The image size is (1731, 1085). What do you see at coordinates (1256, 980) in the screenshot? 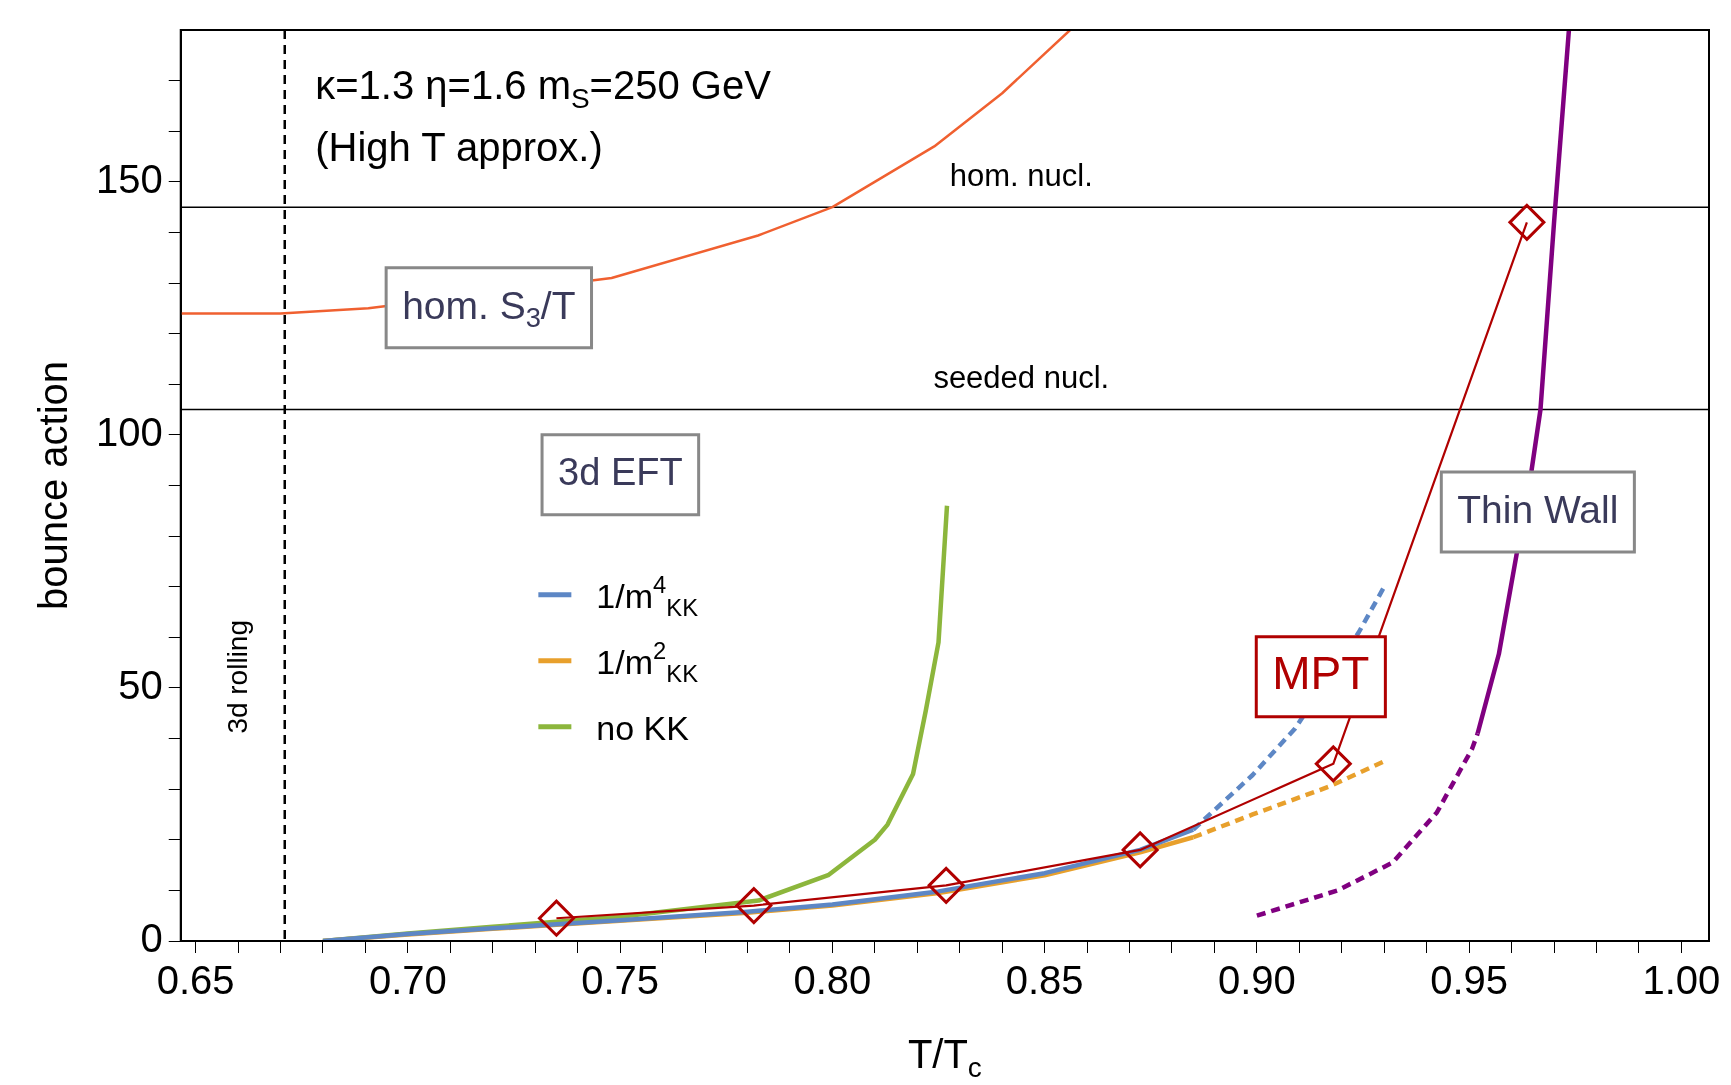
I see `x-tick-label: 0.90` at bounding box center [1256, 980].